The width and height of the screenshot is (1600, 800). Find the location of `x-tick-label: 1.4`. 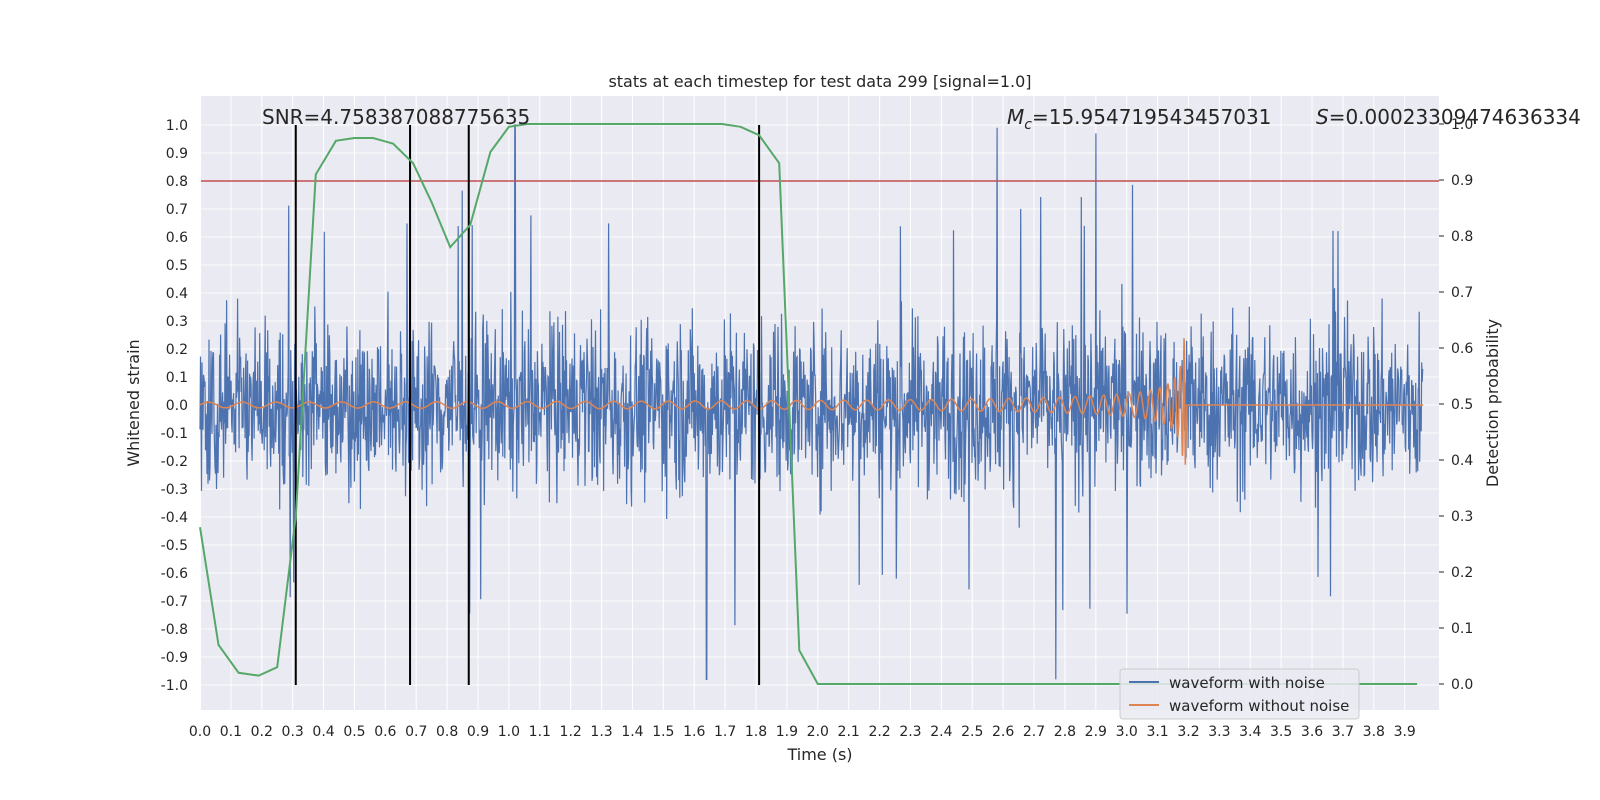

x-tick-label: 1.4 is located at coordinates (632, 732).